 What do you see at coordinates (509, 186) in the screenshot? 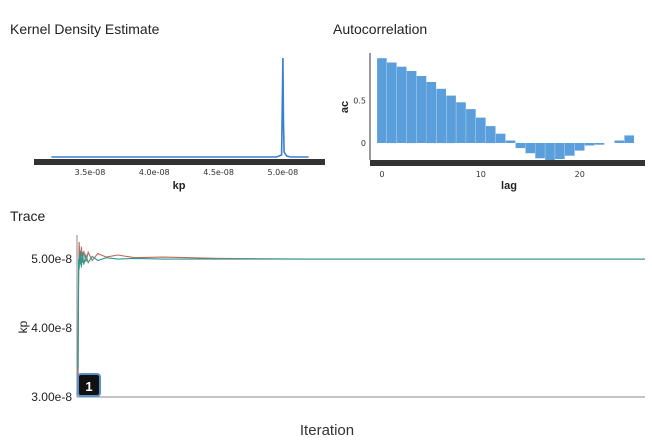
I see `acf-x-axis-label: lag` at bounding box center [509, 186].